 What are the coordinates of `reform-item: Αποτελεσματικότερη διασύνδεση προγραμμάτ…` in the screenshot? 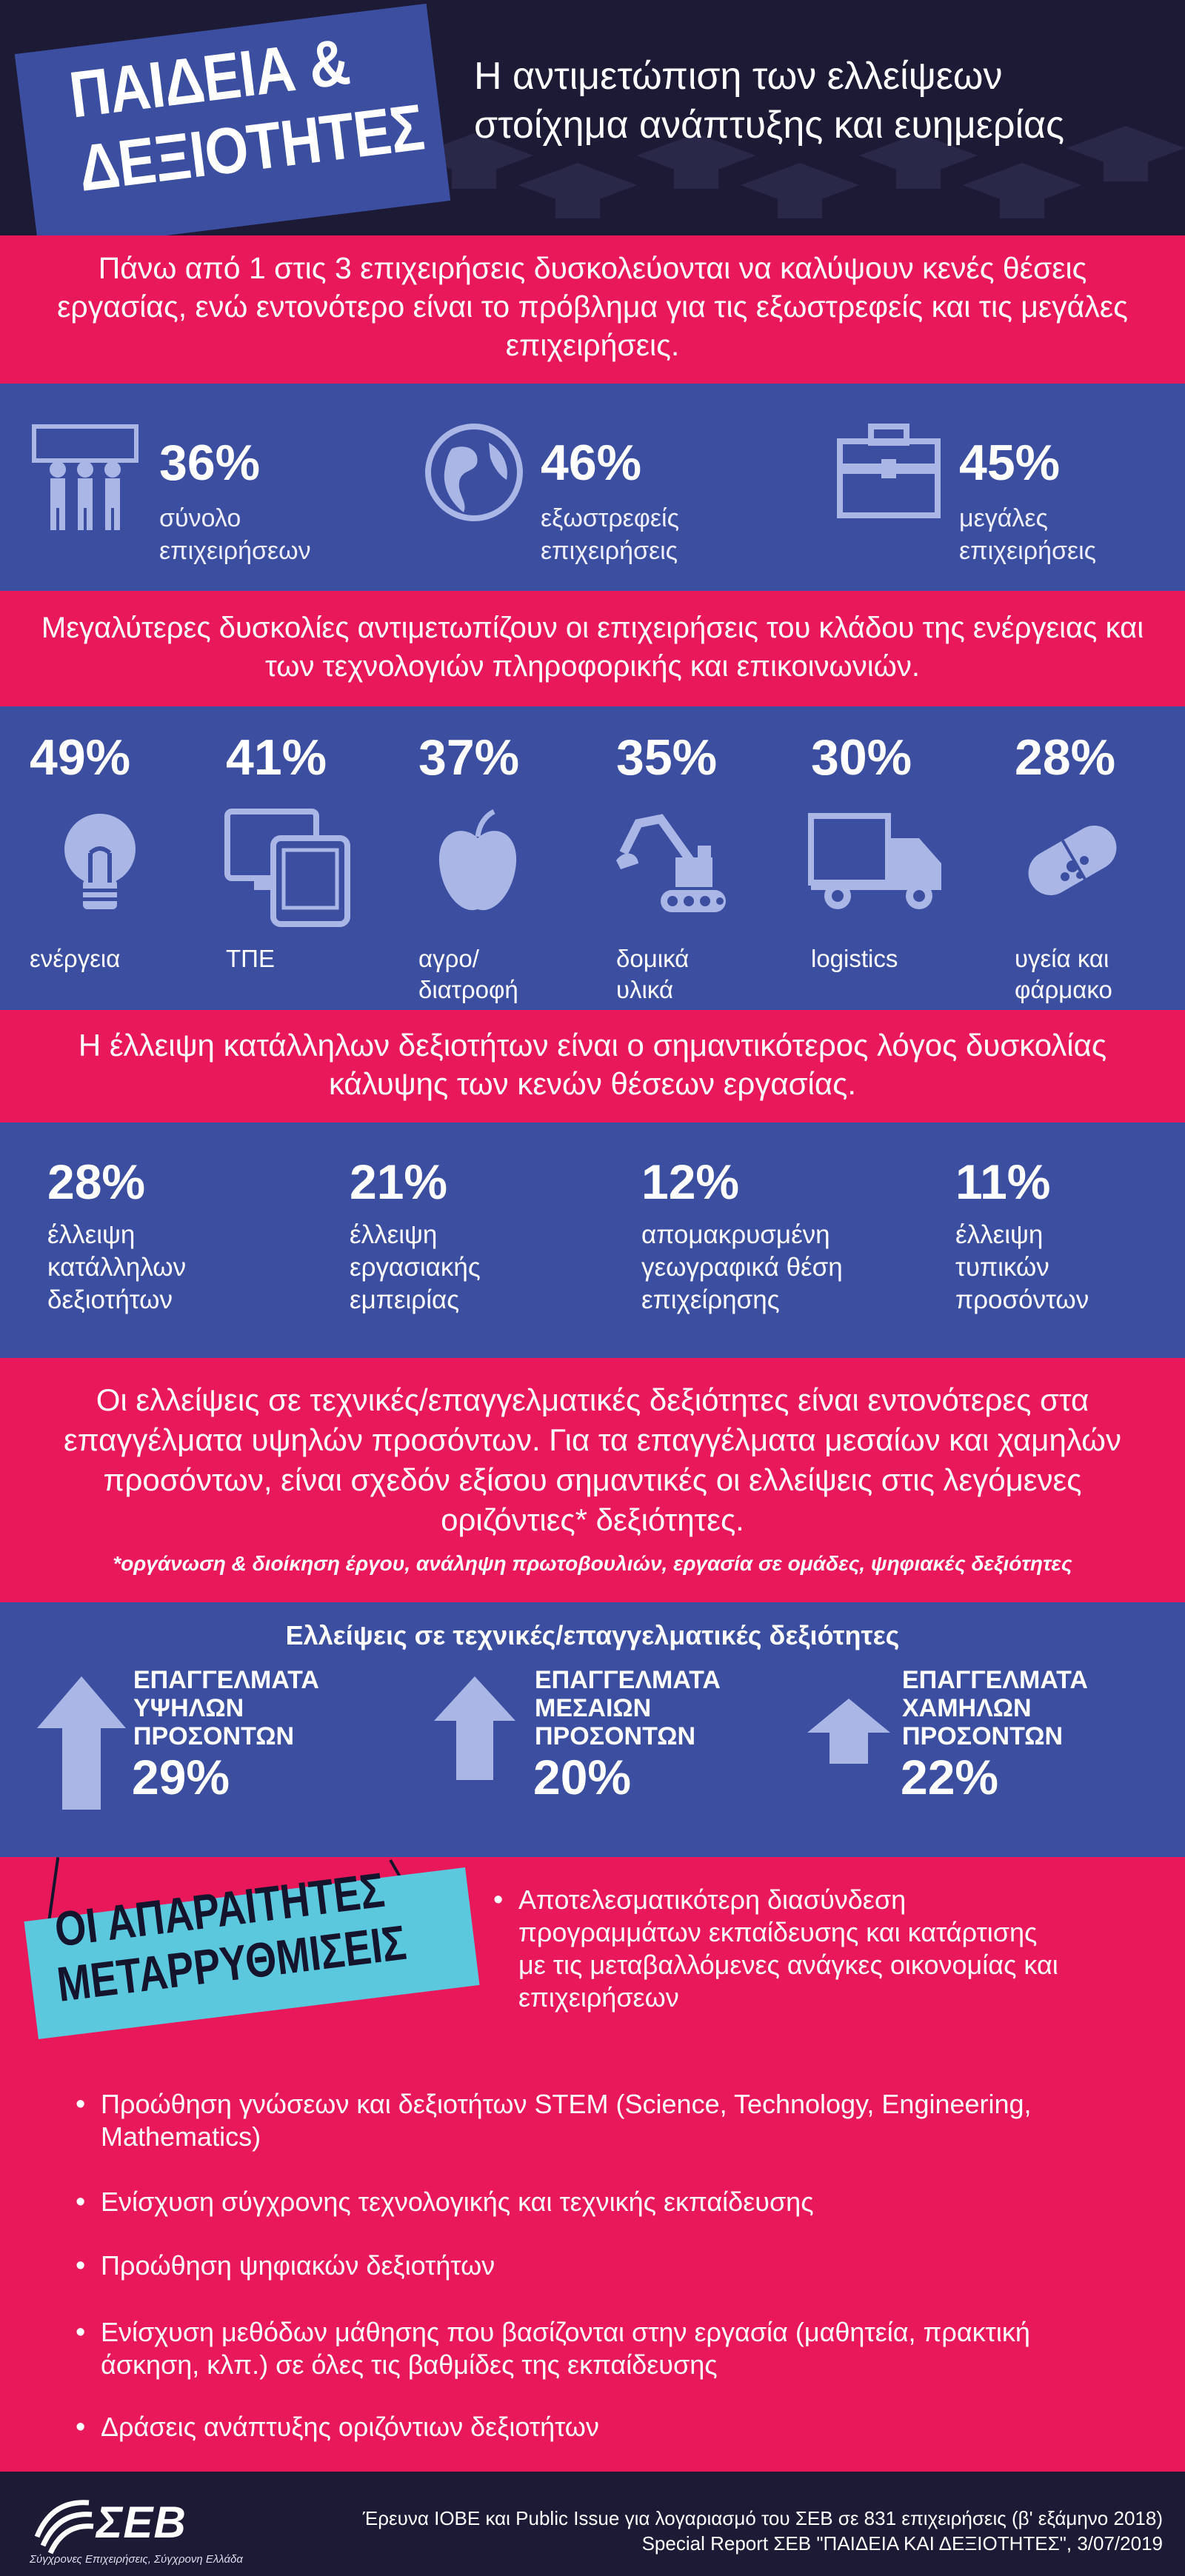 It's located at (824, 1949).